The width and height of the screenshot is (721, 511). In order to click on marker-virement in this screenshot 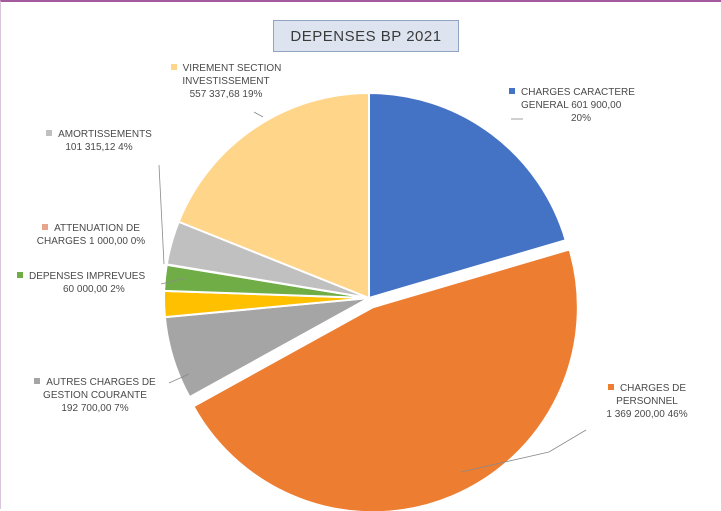, I will do `click(173, 67)`.